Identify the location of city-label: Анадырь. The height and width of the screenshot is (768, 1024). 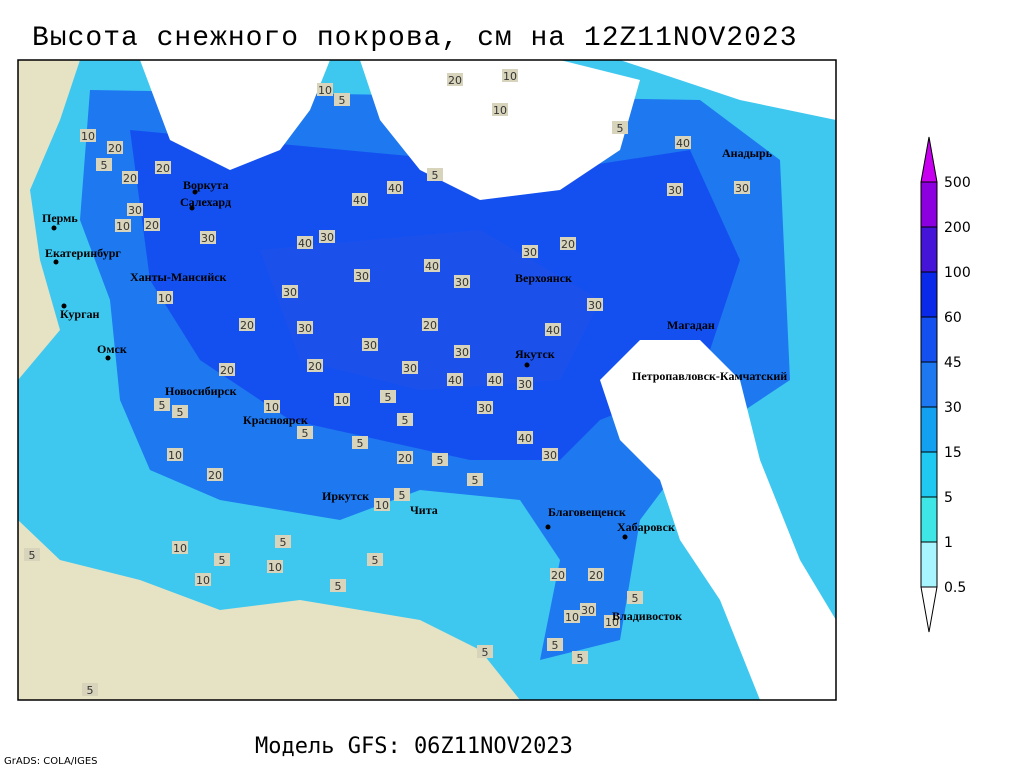
(747, 153).